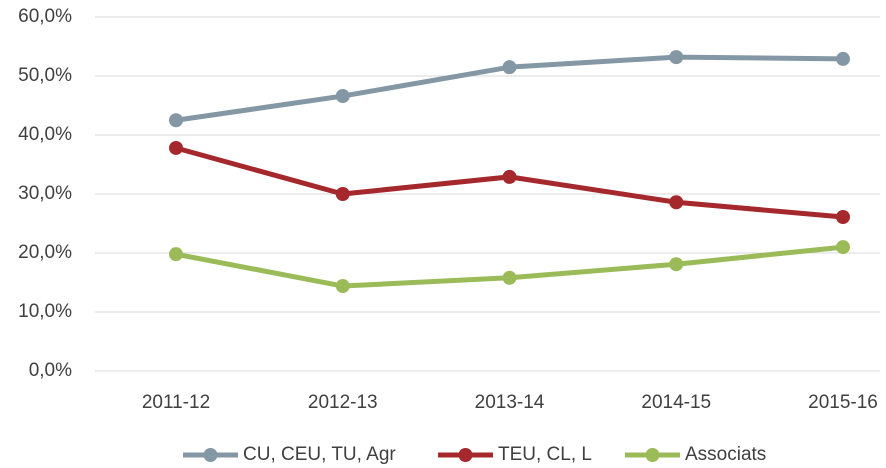 This screenshot has width=886, height=468. What do you see at coordinates (676, 402) in the screenshot?
I see `x-tick-label: 2014-15` at bounding box center [676, 402].